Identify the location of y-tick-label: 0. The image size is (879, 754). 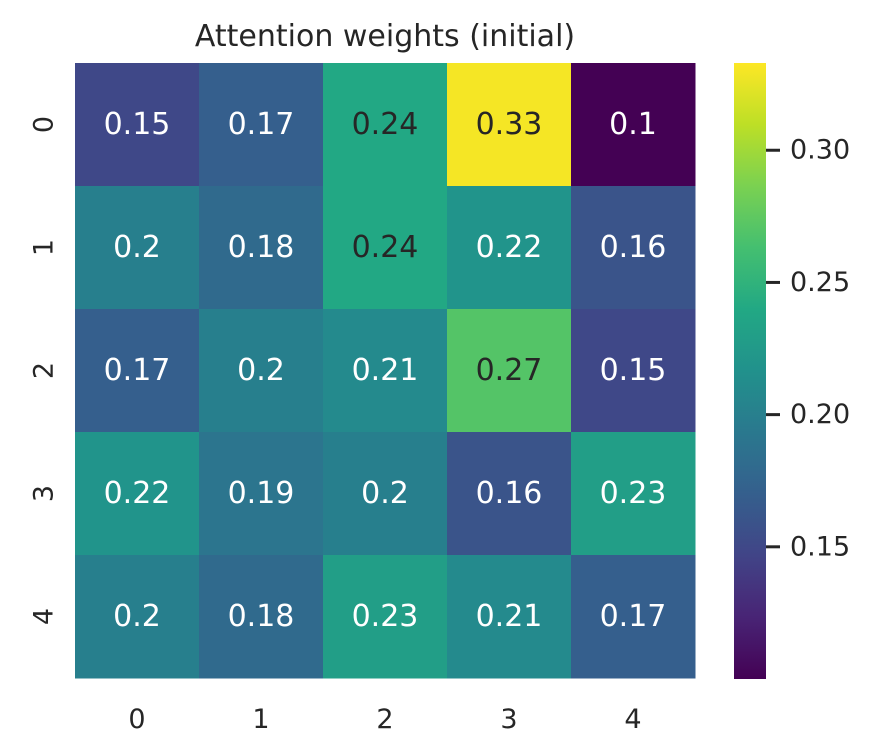
(44, 124).